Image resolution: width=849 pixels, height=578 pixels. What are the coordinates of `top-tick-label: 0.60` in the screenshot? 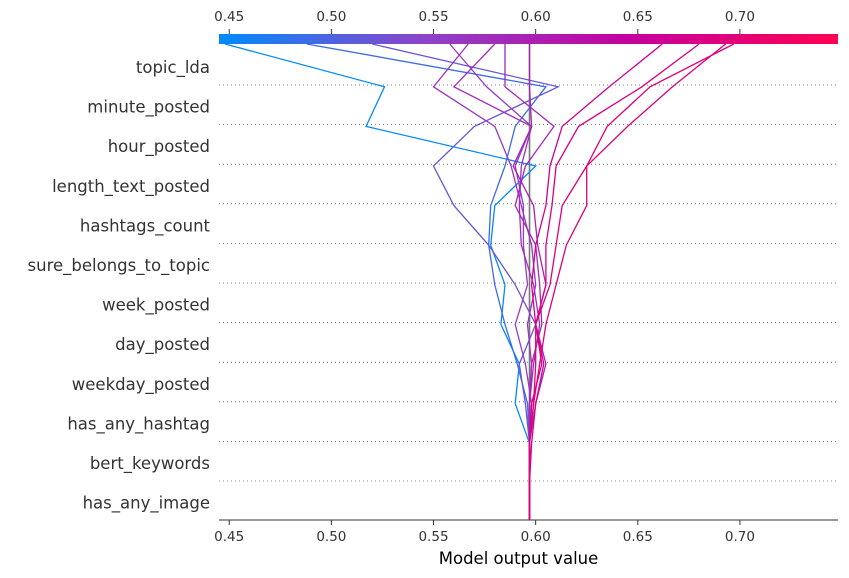 It's located at (536, 17).